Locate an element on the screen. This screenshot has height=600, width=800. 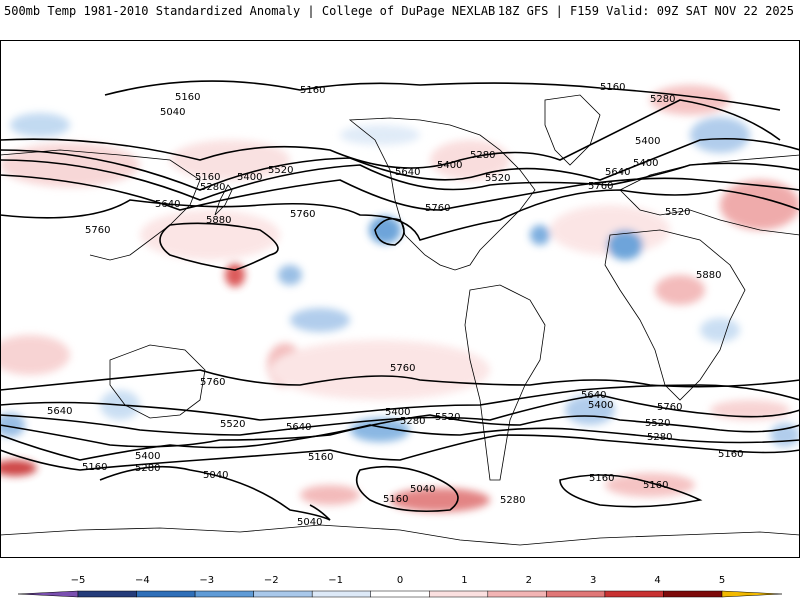
colorbar-tick-label: 3 is located at coordinates (593, 580).